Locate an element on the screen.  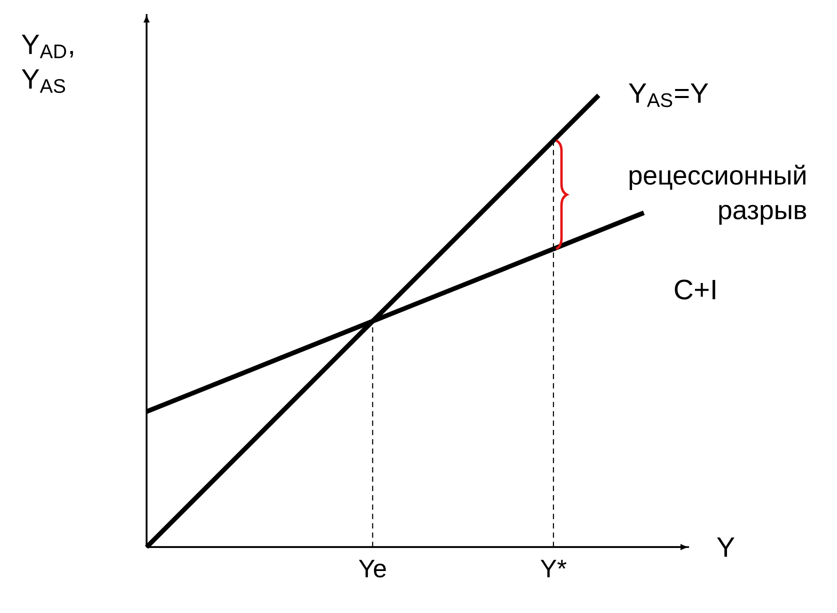
series-label: Y$_{AS}$=Y is located at coordinates (668, 95).